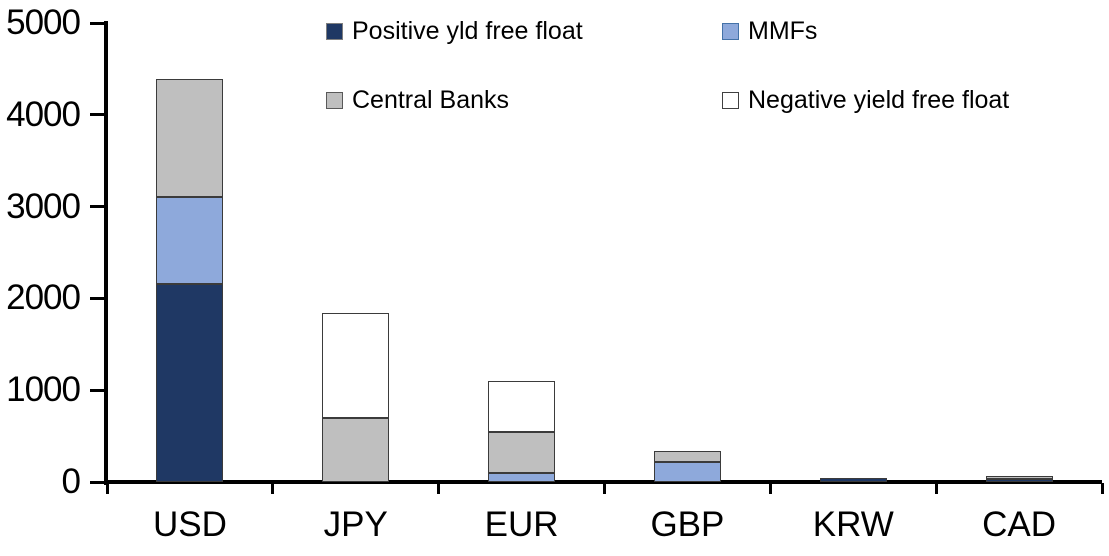  I want to click on legend-item-negative-yield-free-float: Negative yield free float, so click(865, 100).